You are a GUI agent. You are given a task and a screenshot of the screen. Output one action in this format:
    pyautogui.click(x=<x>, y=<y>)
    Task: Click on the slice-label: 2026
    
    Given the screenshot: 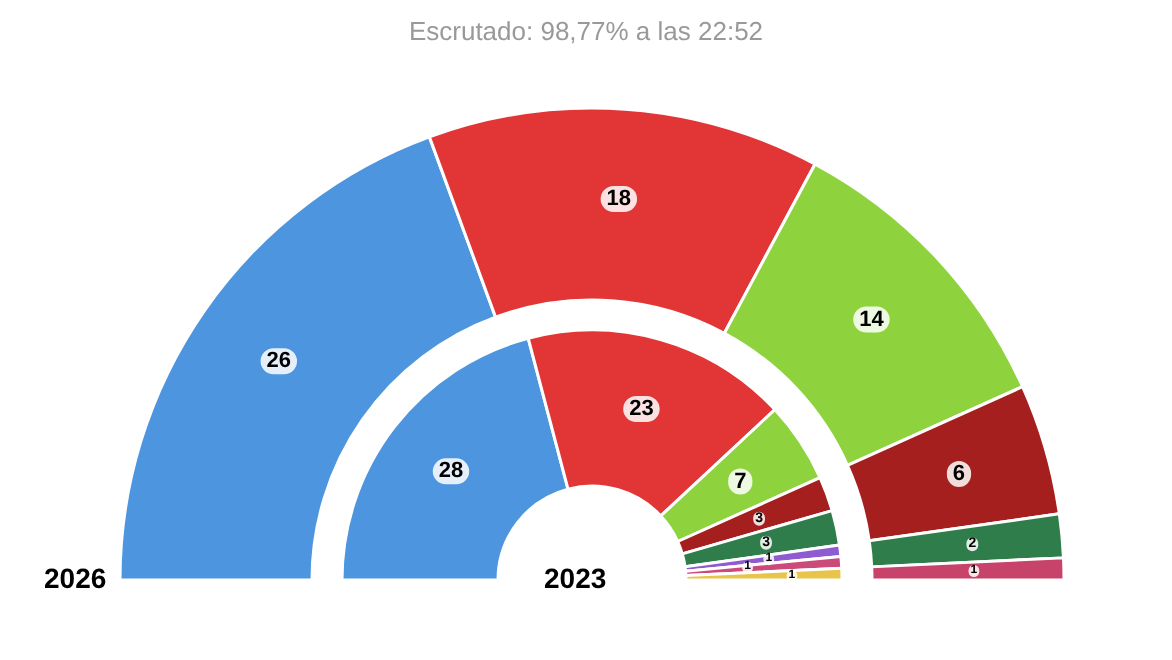 What is the action you would take?
    pyautogui.click(x=75, y=578)
    